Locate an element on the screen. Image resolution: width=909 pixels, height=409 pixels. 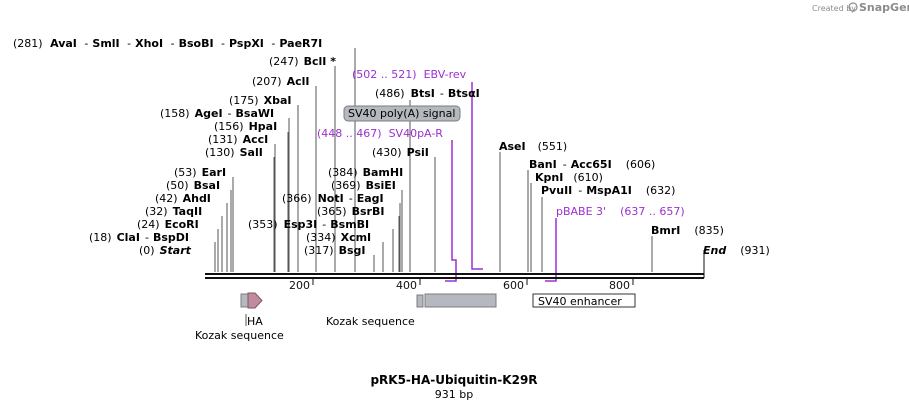
site-acli: (207) AclI is located at coordinates (281, 81).